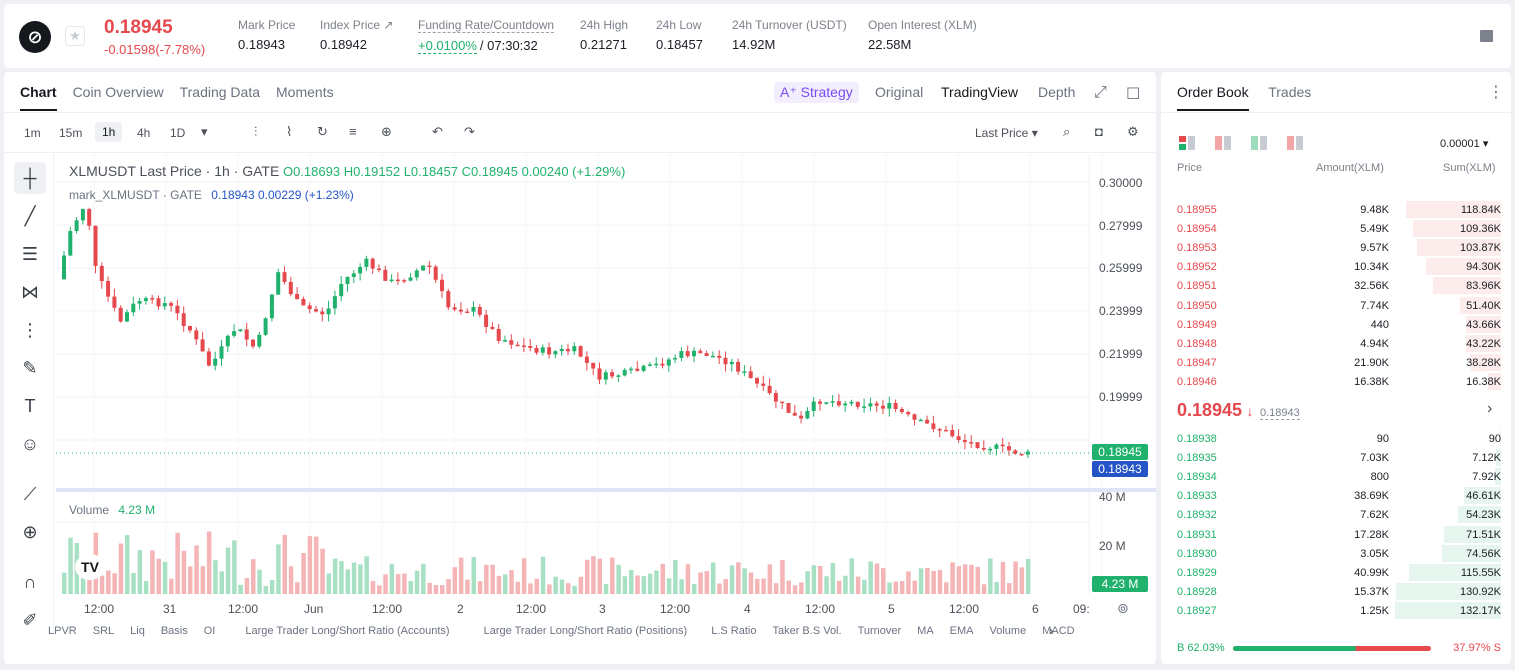  I want to click on text-icon: T, so click(30, 406).